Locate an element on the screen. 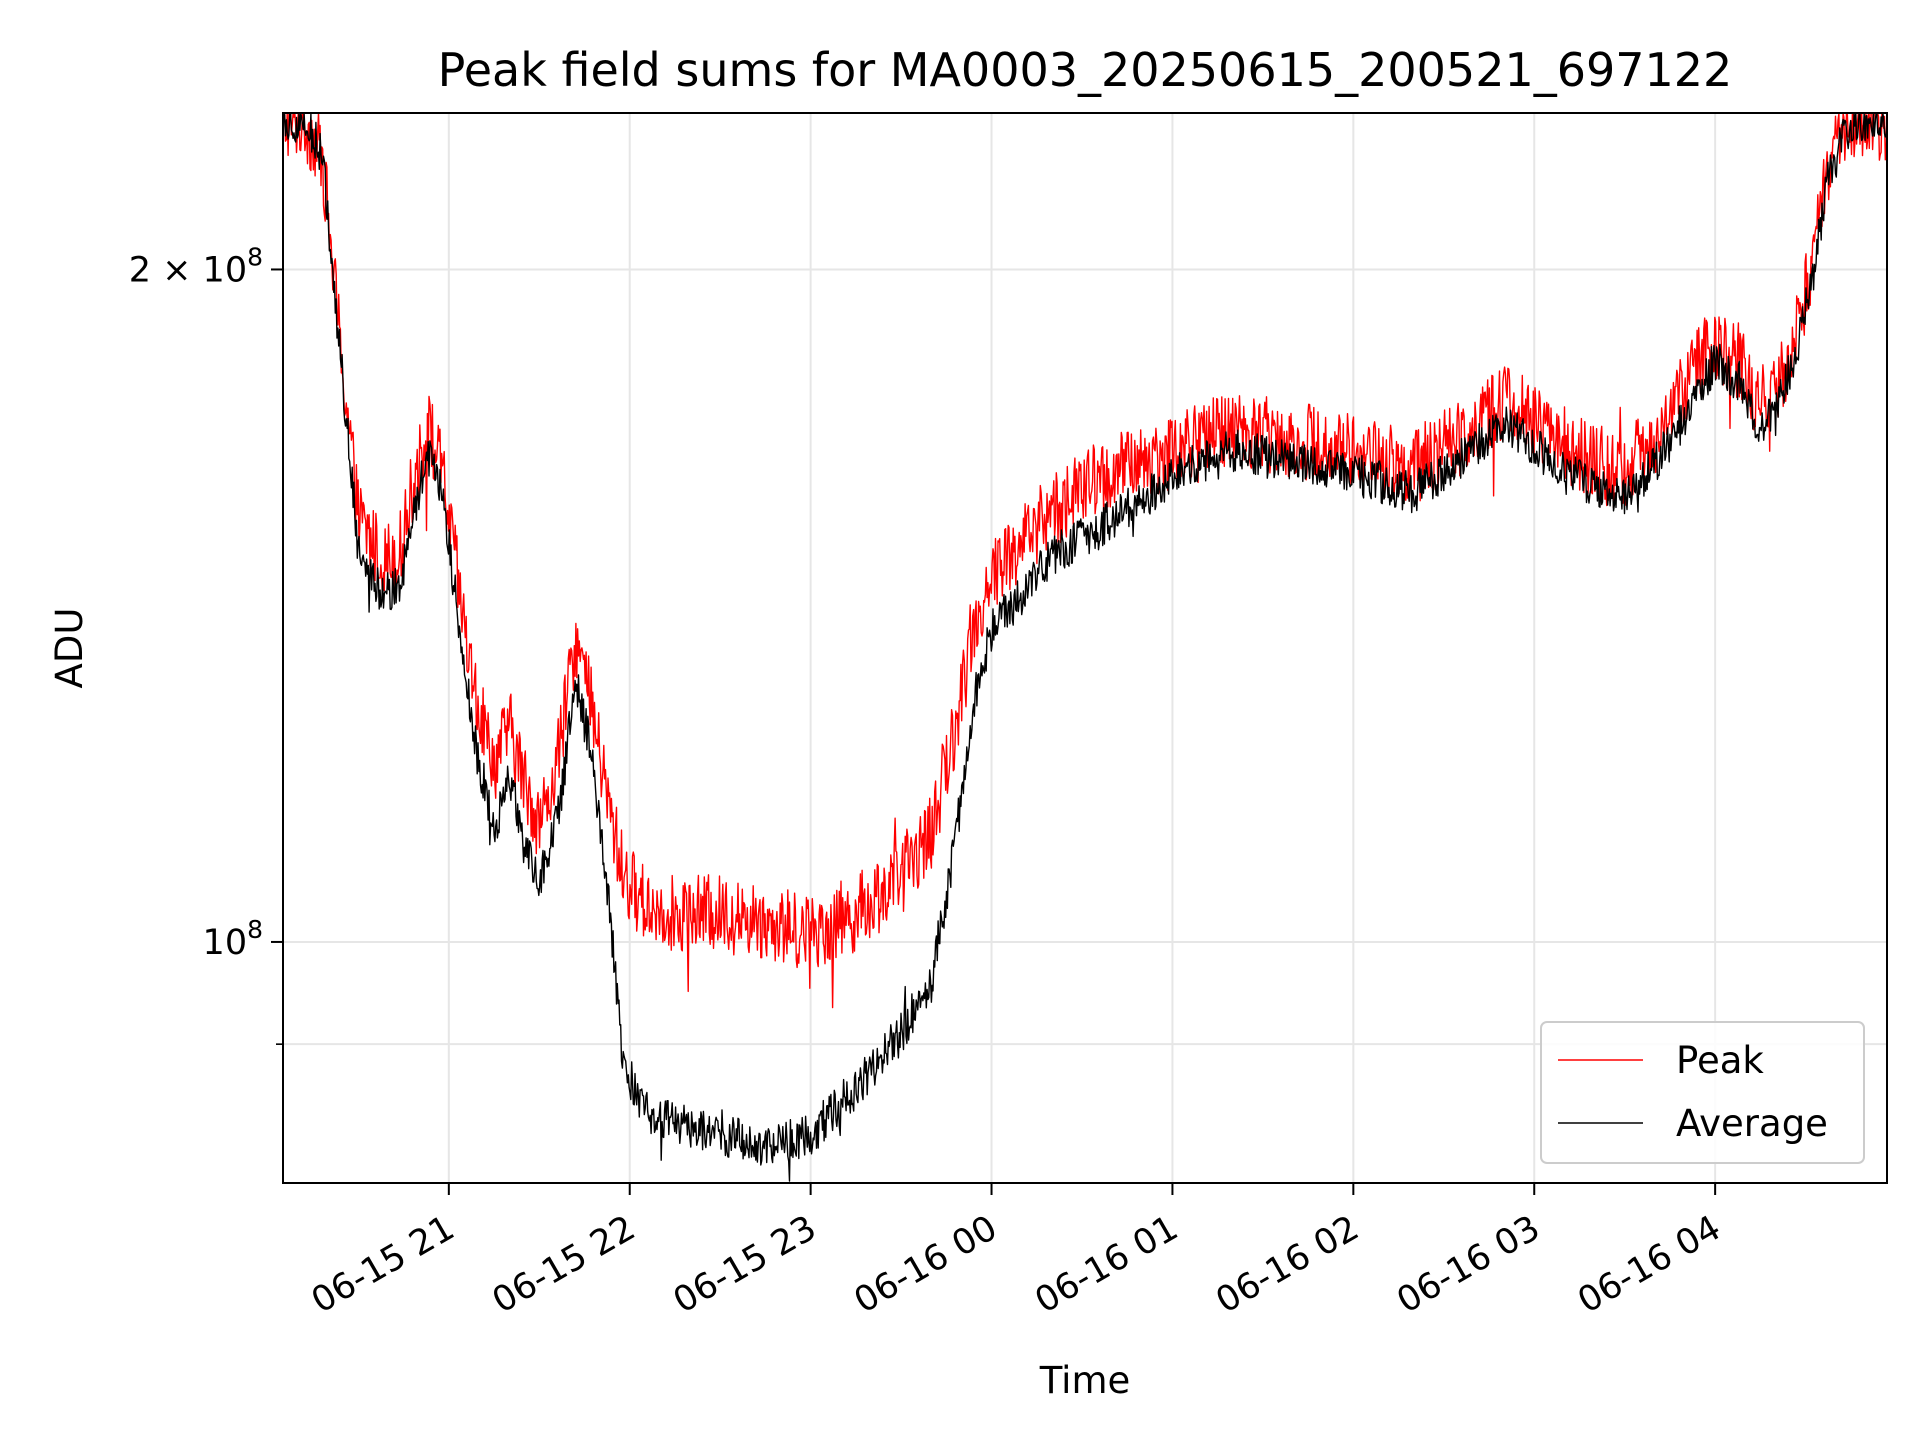 The image size is (1920, 1440). legend-label-average: Average is located at coordinates (1752, 1123).